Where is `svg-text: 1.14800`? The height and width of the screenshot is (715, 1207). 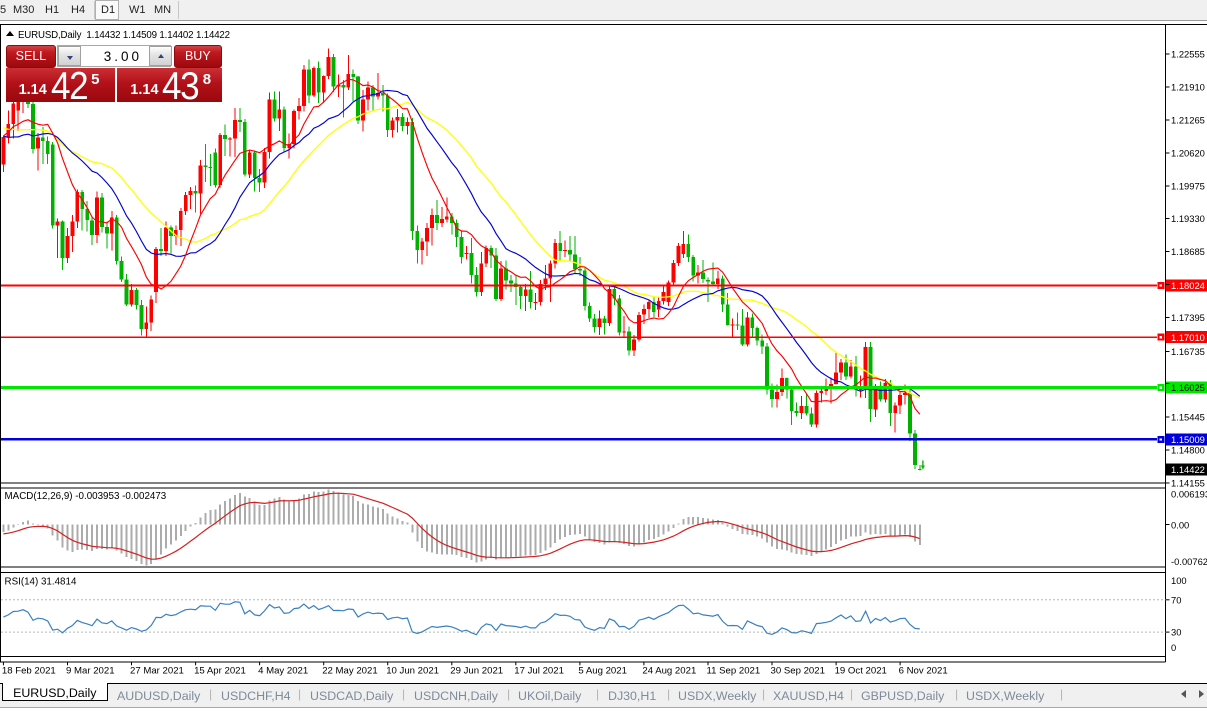
svg-text: 1.14800 is located at coordinates (1188, 450).